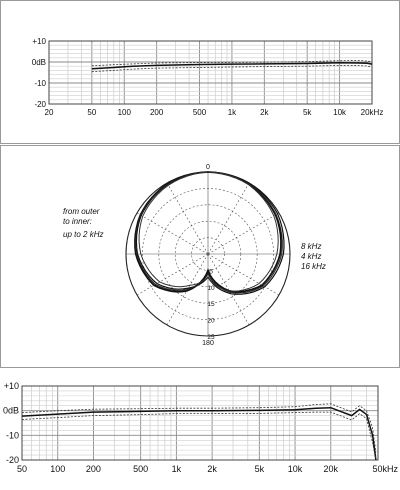  What do you see at coordinates (208, 167) in the screenshot?
I see `polar-angle-label: 0` at bounding box center [208, 167].